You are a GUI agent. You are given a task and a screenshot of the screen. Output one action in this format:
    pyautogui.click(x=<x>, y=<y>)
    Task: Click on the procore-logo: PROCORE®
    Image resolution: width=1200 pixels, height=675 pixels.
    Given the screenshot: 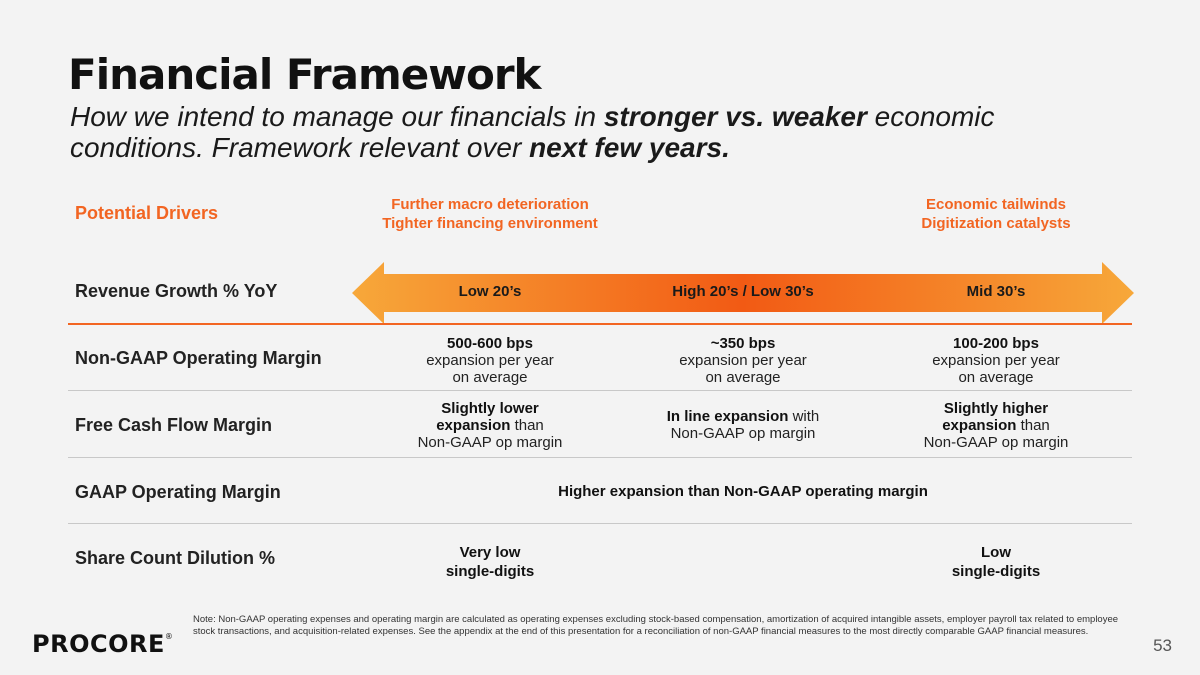 What is the action you would take?
    pyautogui.click(x=102, y=644)
    